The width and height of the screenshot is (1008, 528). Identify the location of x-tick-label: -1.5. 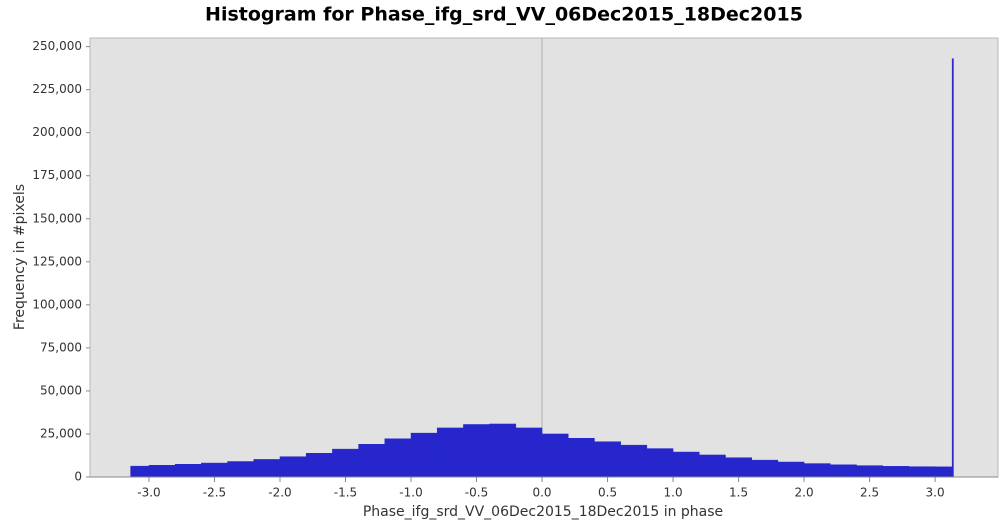
(345, 493).